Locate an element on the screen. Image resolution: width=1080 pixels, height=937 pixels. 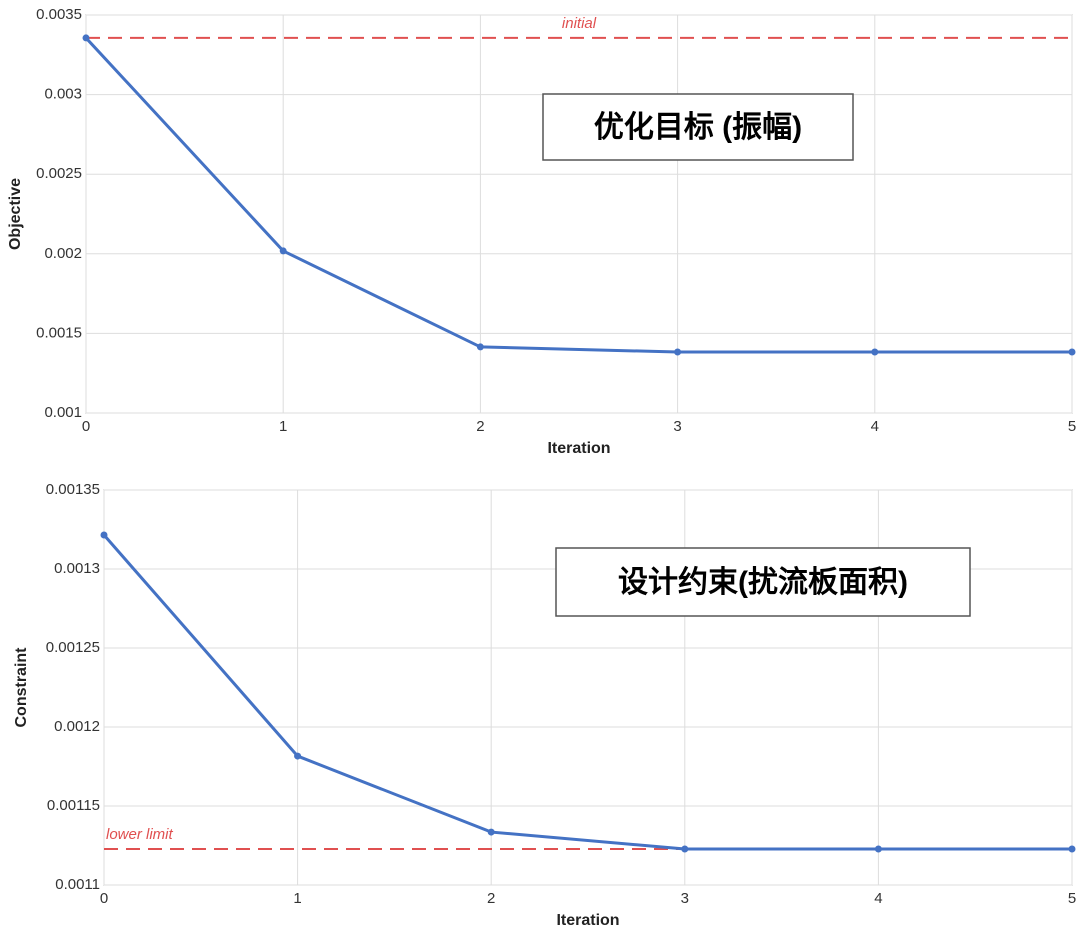
y-tick-label: 0.002 is located at coordinates (63, 253).